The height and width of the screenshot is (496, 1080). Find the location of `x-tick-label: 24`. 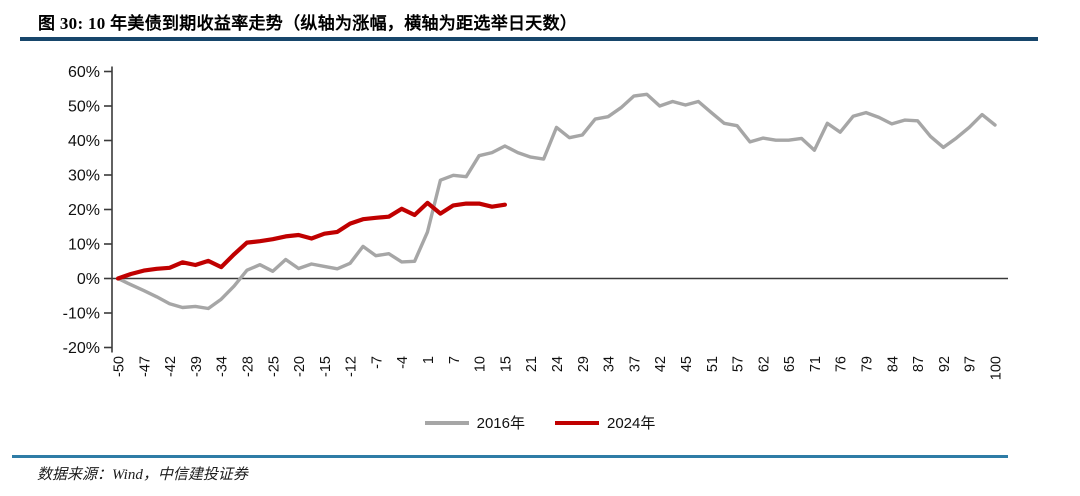

x-tick-label: 24 is located at coordinates (558, 364).